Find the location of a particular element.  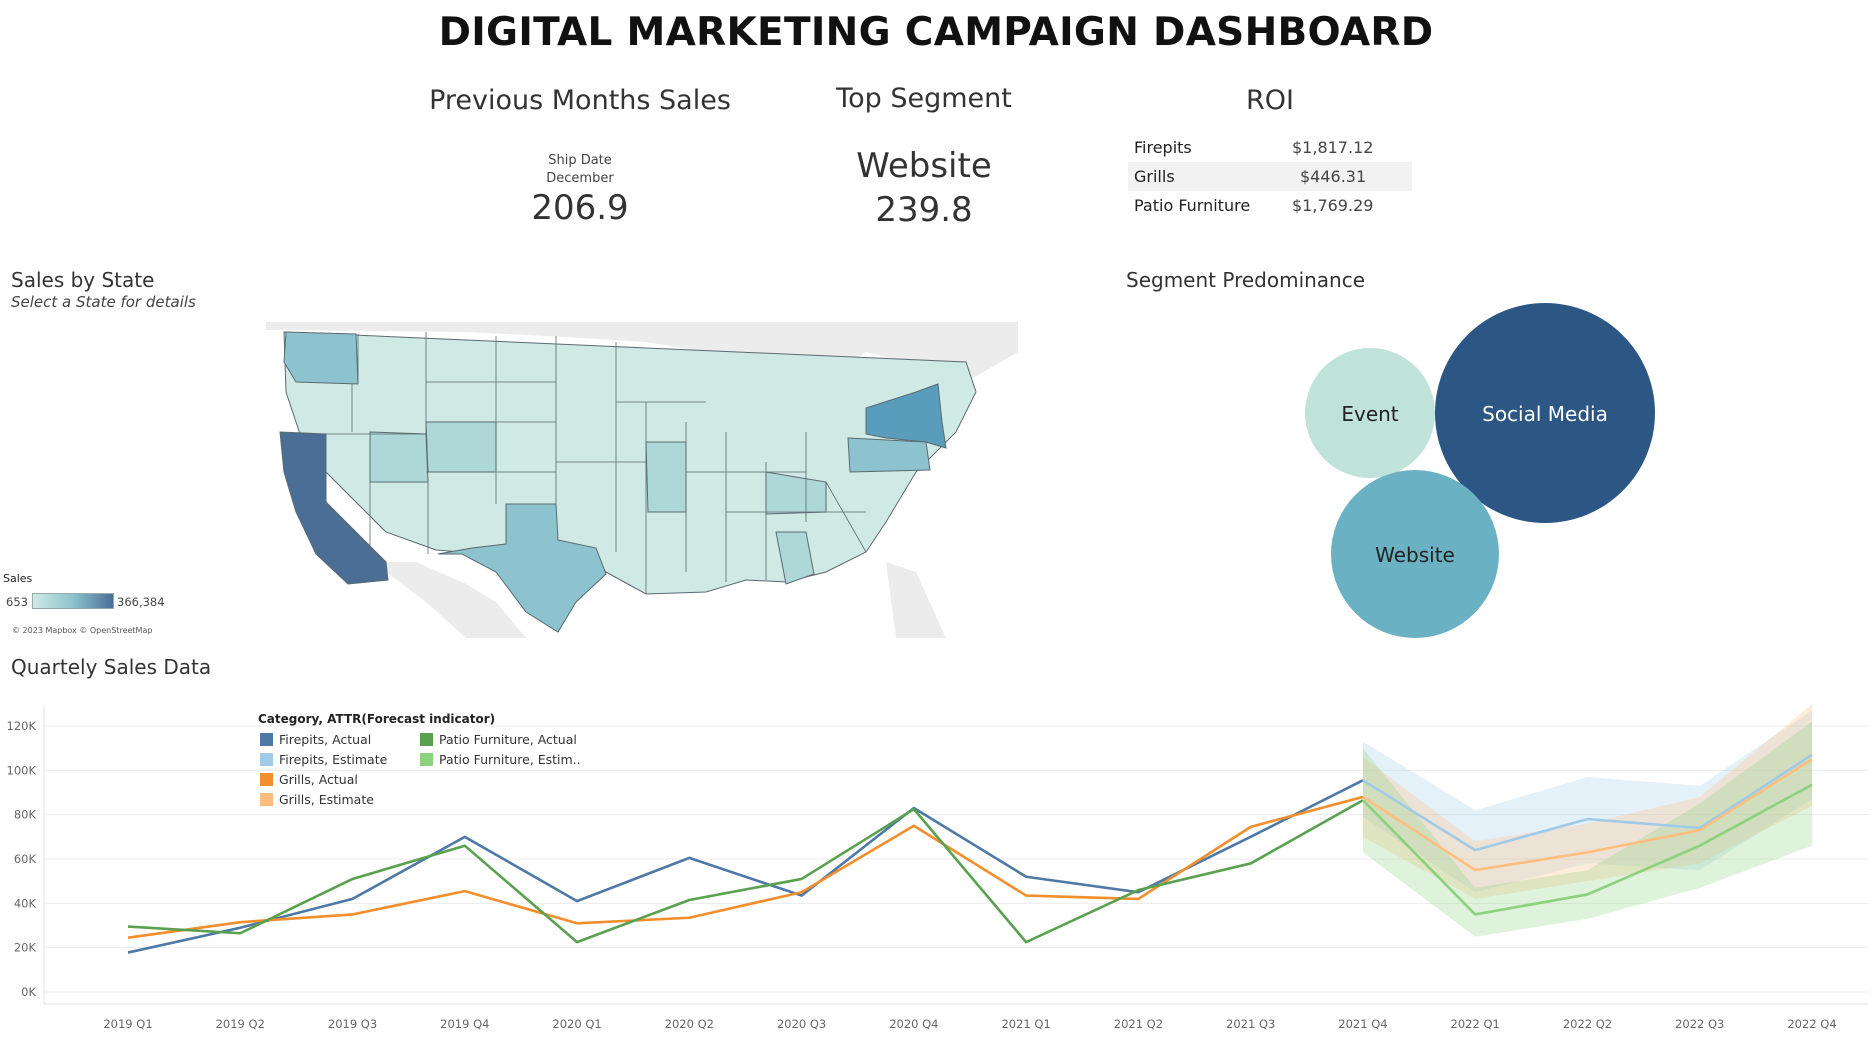

roi-row-grills: Grills $446.31 is located at coordinates (1270, 176).